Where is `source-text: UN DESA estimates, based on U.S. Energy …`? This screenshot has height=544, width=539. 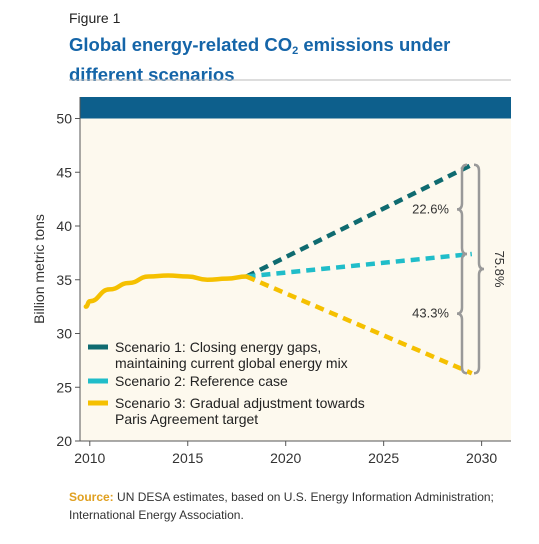
source-text: UN DESA estimates, based on U.S. Energy … is located at coordinates (281, 506).